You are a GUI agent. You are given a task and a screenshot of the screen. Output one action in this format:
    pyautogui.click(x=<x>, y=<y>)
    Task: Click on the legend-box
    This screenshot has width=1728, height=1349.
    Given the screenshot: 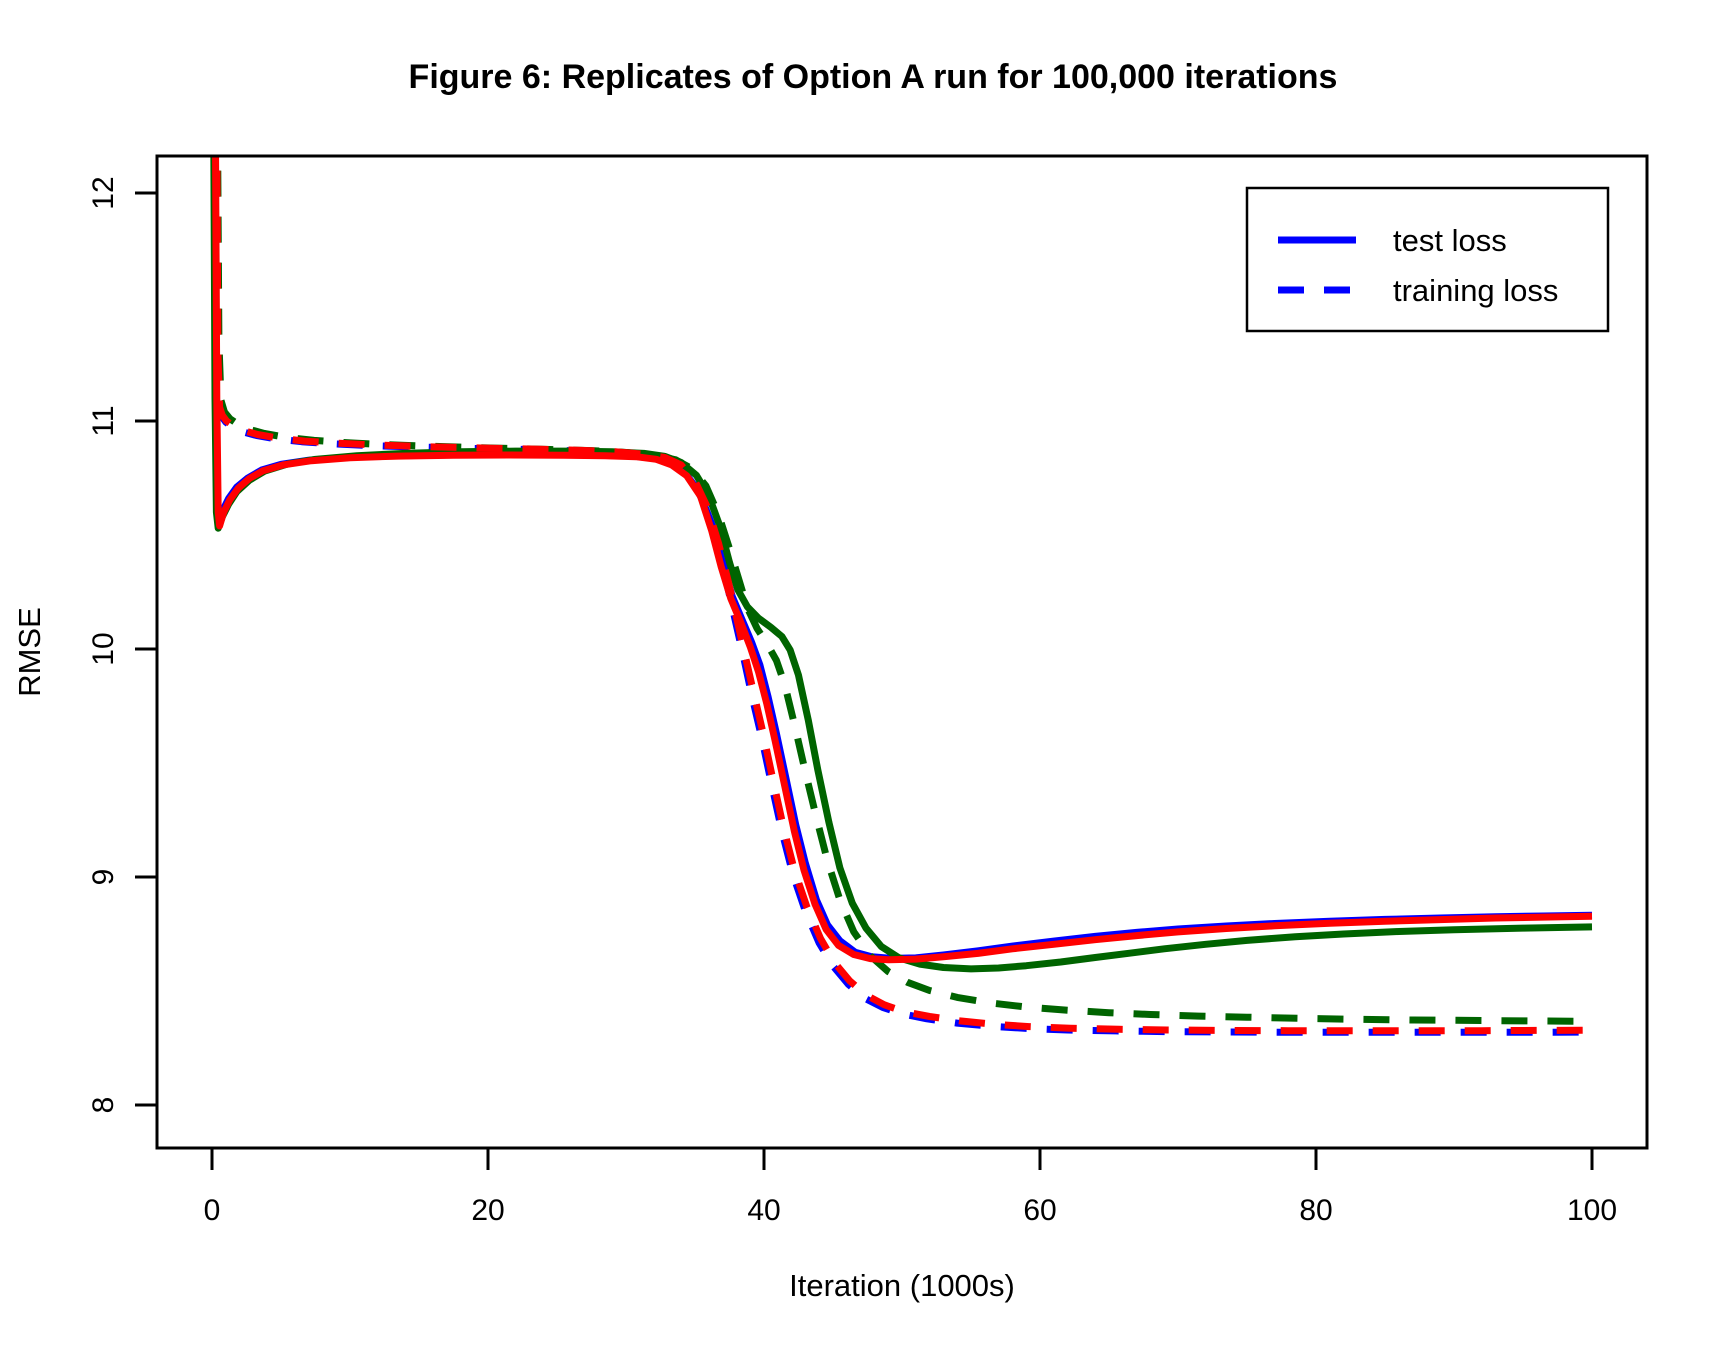 What is the action you would take?
    pyautogui.click(x=1427, y=259)
    